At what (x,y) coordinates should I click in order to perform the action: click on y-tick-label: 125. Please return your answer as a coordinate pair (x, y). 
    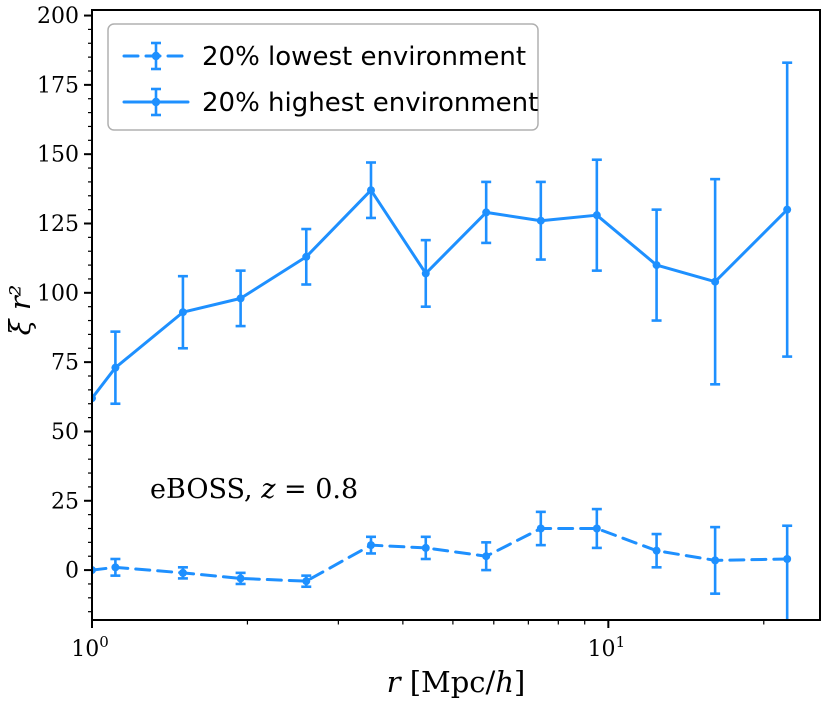
    Looking at the image, I should click on (58, 224).